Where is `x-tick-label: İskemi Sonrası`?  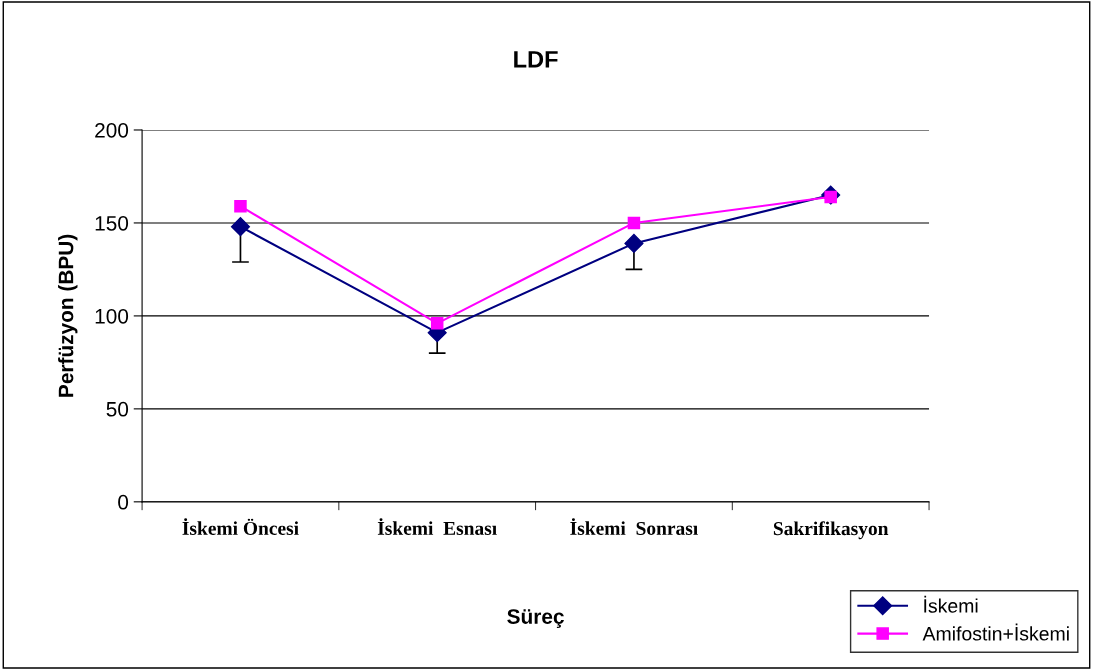 x-tick-label: İskemi Sonrası is located at coordinates (634, 526).